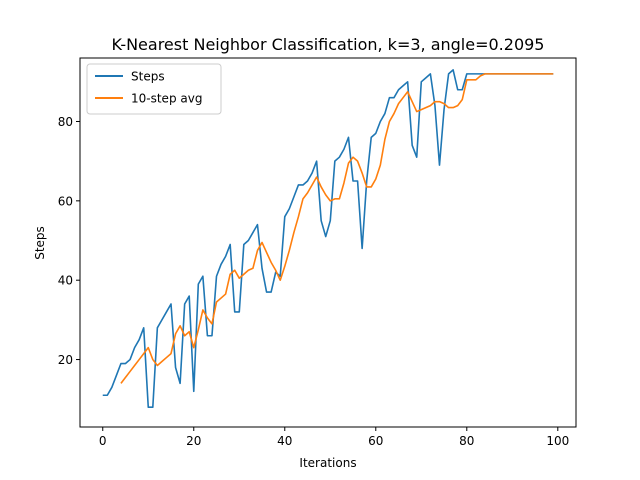 The width and height of the screenshot is (640, 480). Describe the element at coordinates (65, 360) in the screenshot. I see `y-tick-label: 20` at that location.